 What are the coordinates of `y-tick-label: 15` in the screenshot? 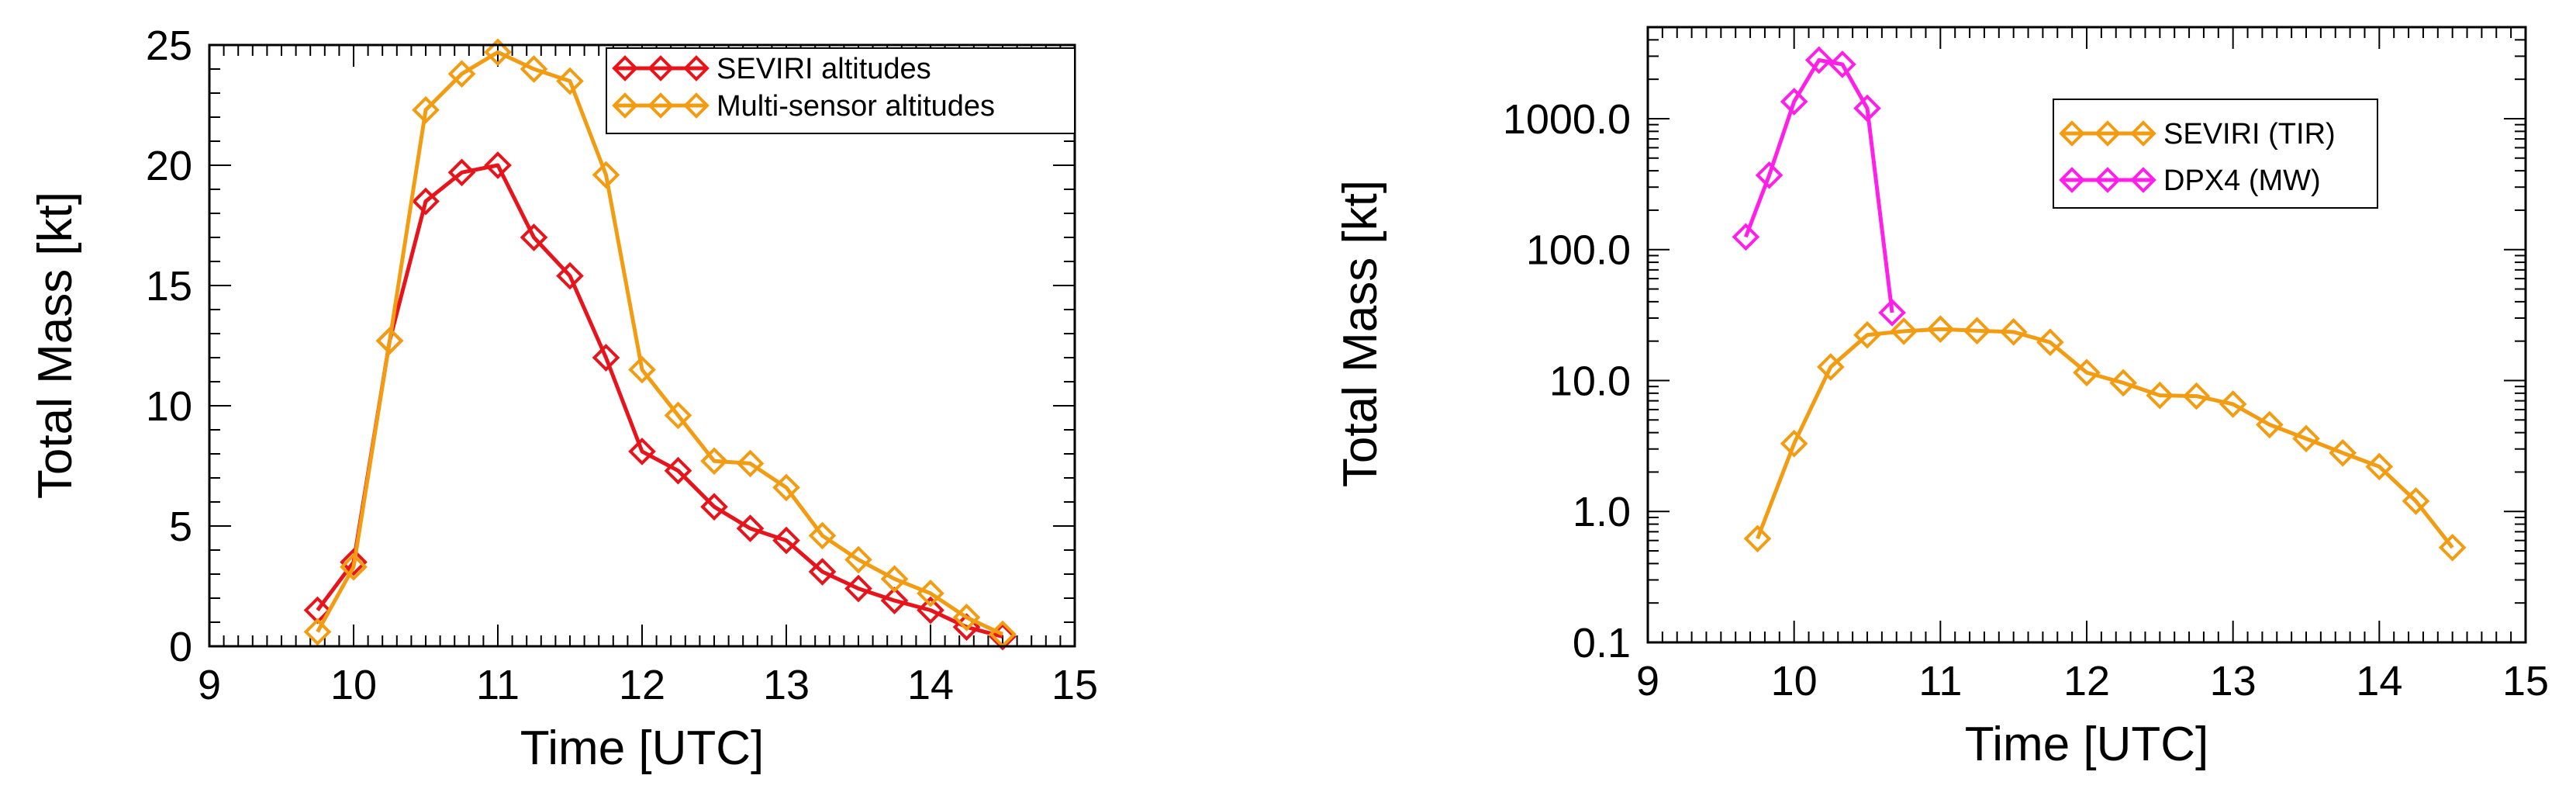 It's located at (169, 286).